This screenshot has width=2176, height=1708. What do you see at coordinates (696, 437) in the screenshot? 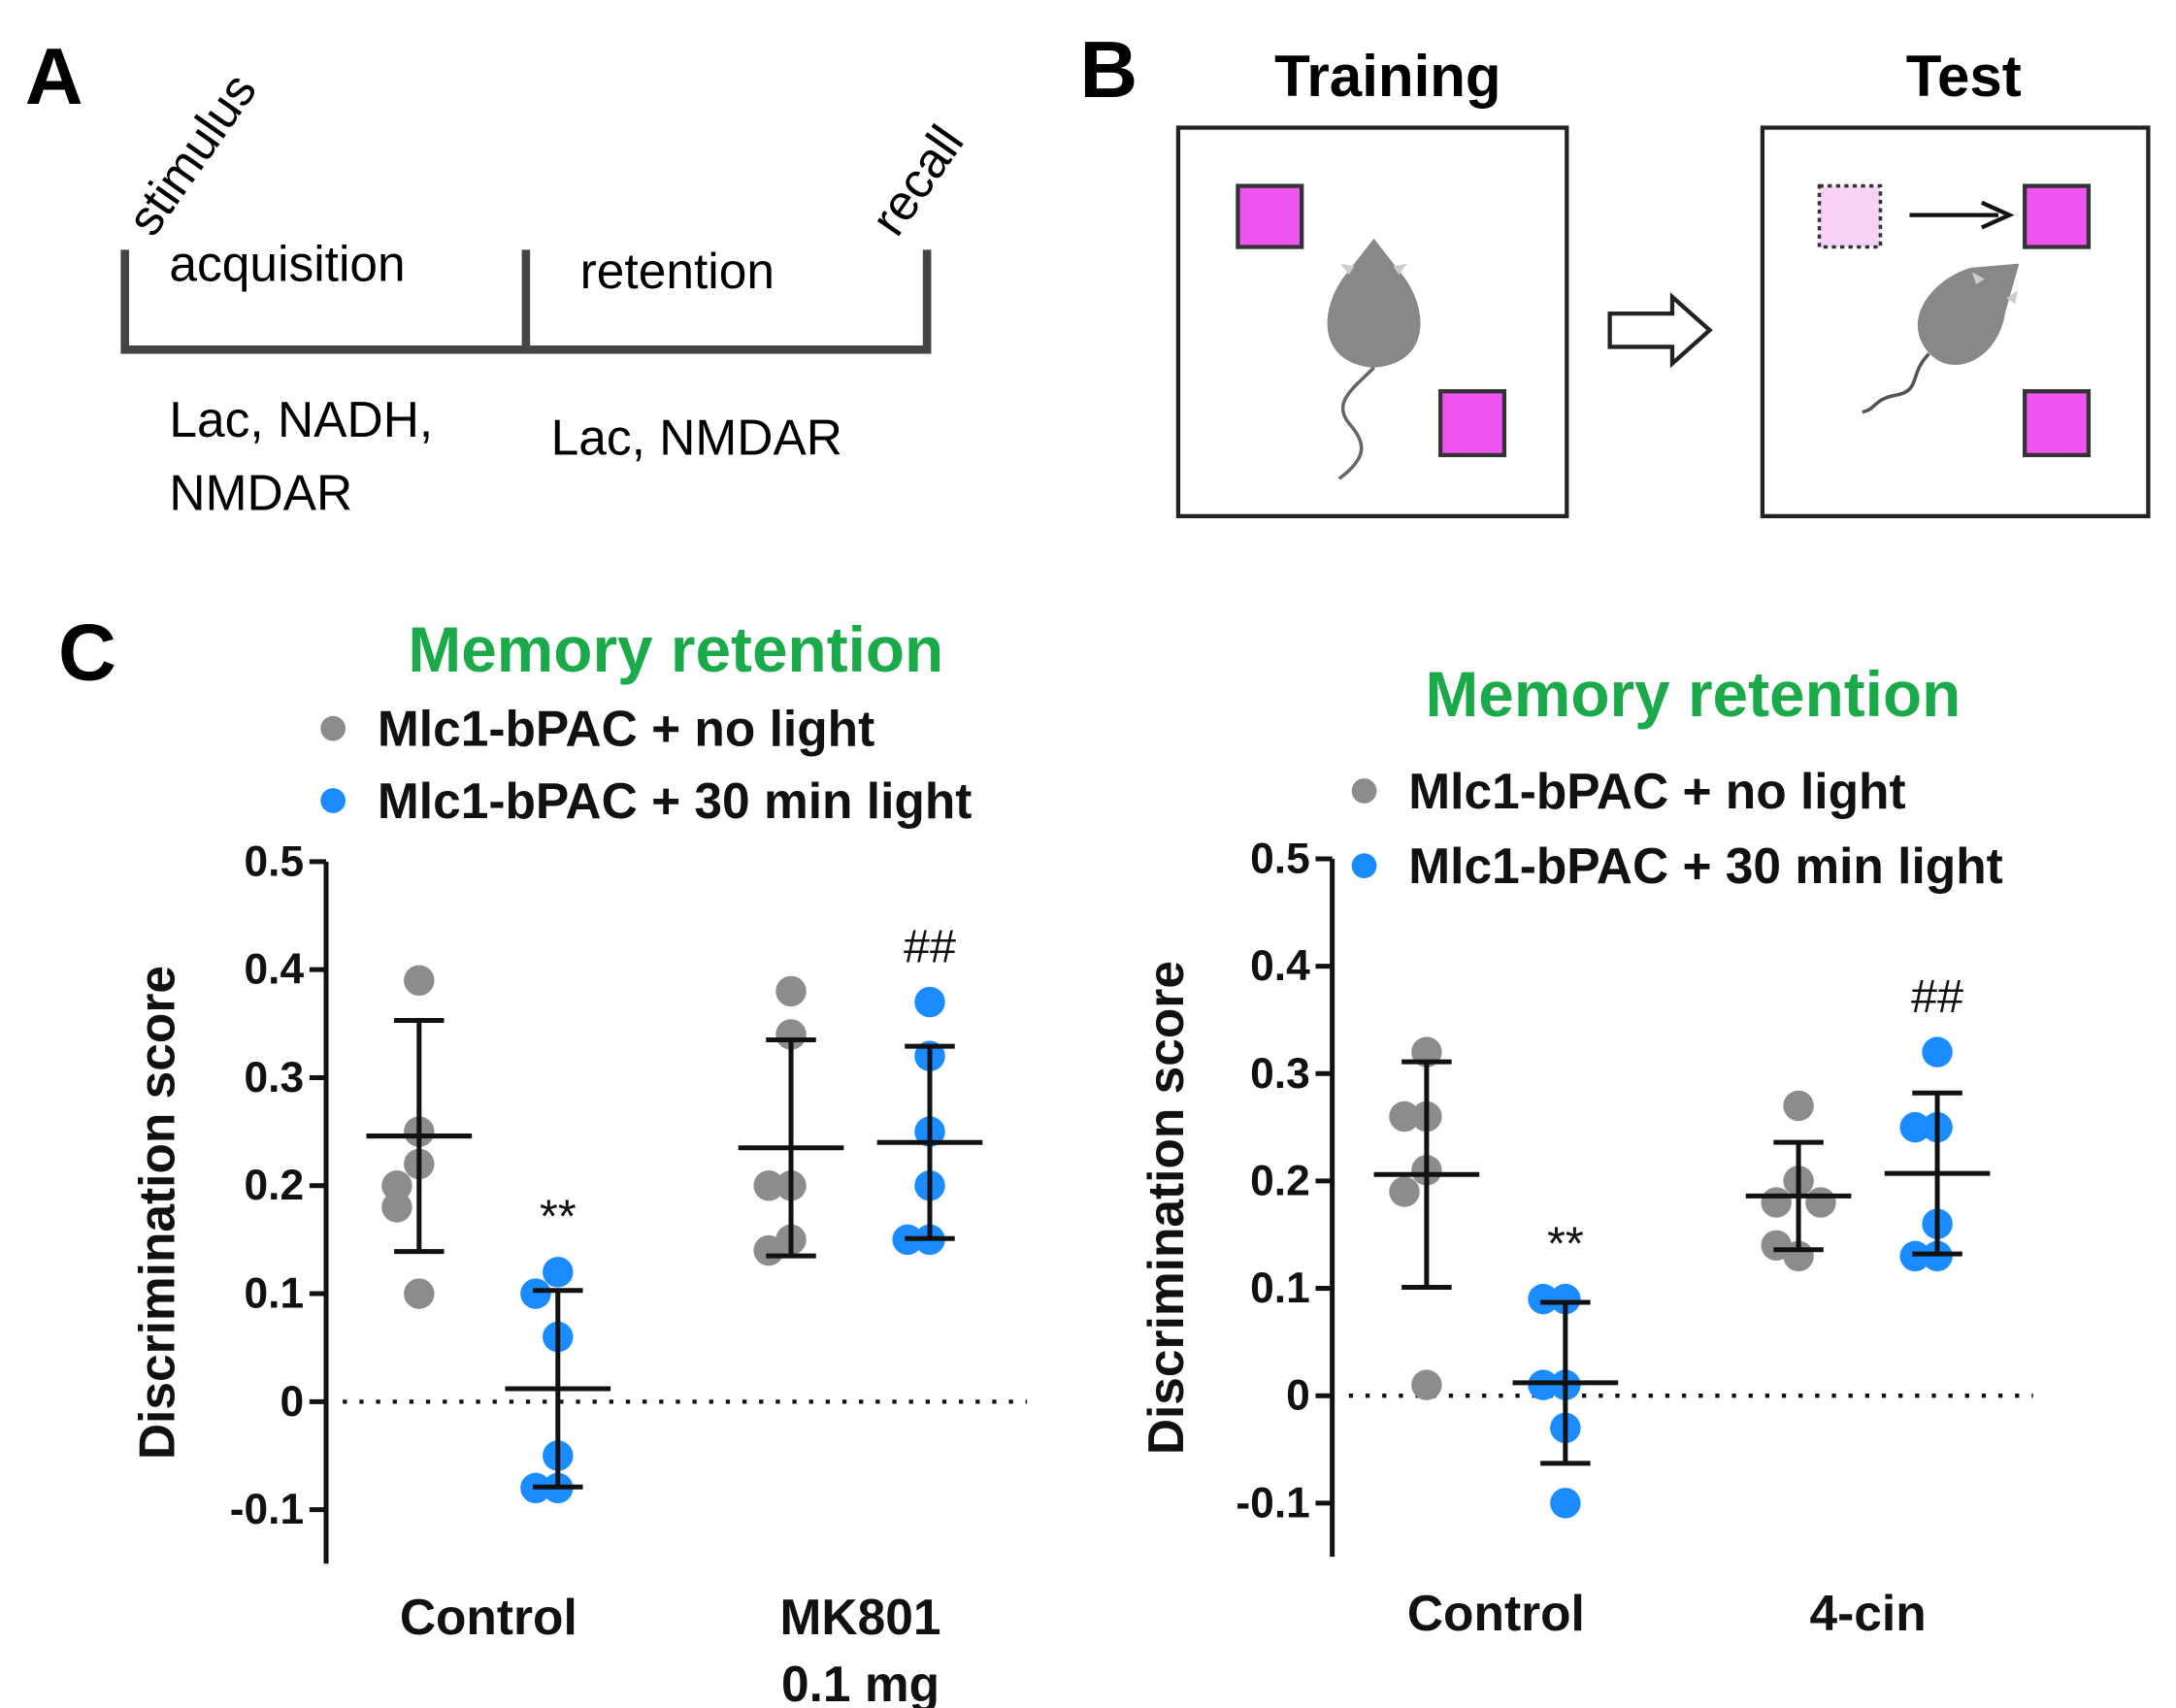
I see `factor-label: Lac, NMDAR` at bounding box center [696, 437].